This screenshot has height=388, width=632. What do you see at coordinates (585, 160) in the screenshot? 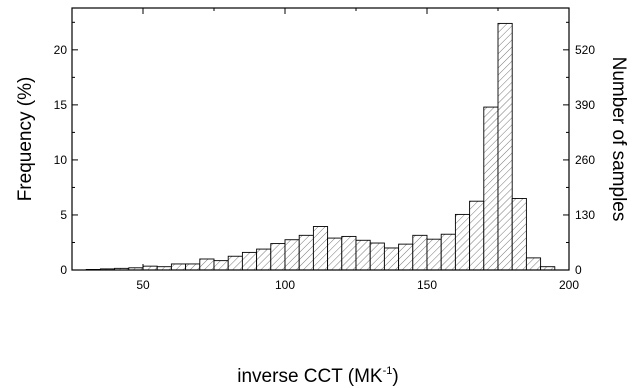
I see `y2-tick-label: 260` at bounding box center [585, 160].